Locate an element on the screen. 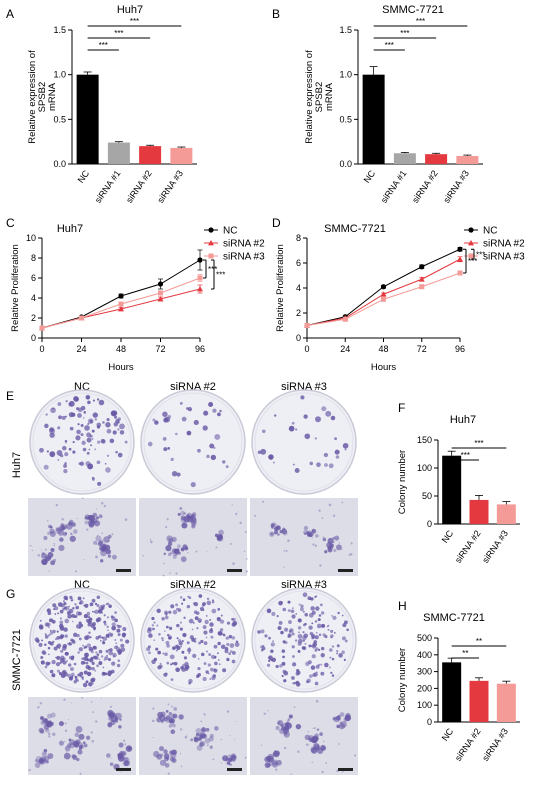 The width and height of the screenshot is (550, 785). y-tick-label: 6 is located at coordinates (298, 263).